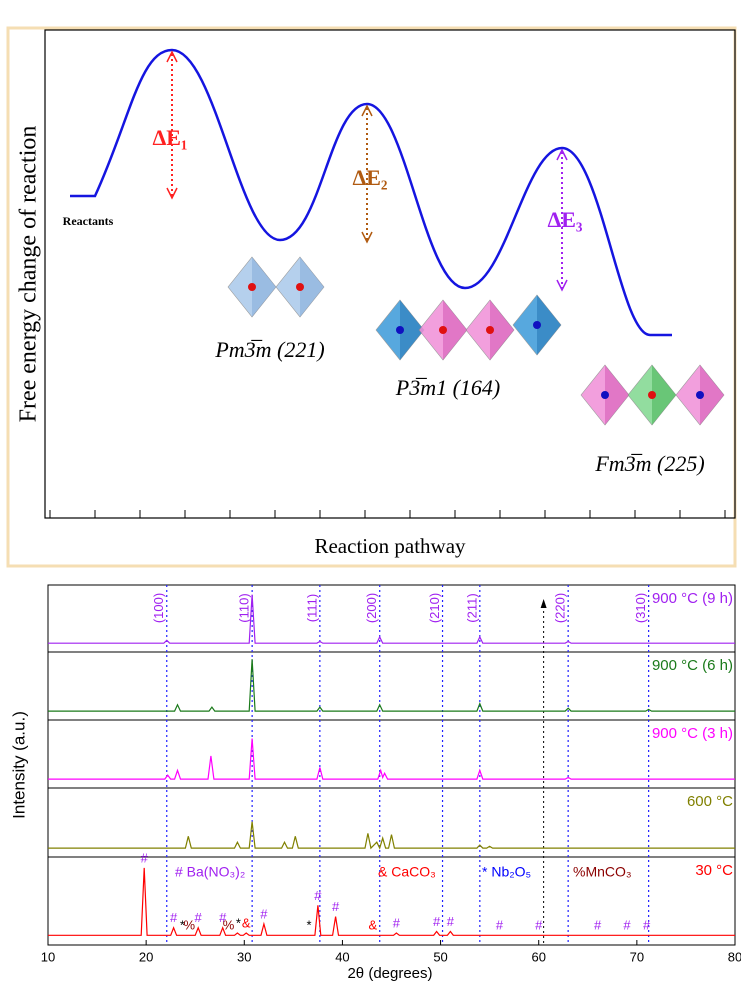 This screenshot has height=993, width=741. I want to click on series-label: 900 °C (6 h), so click(692, 665).